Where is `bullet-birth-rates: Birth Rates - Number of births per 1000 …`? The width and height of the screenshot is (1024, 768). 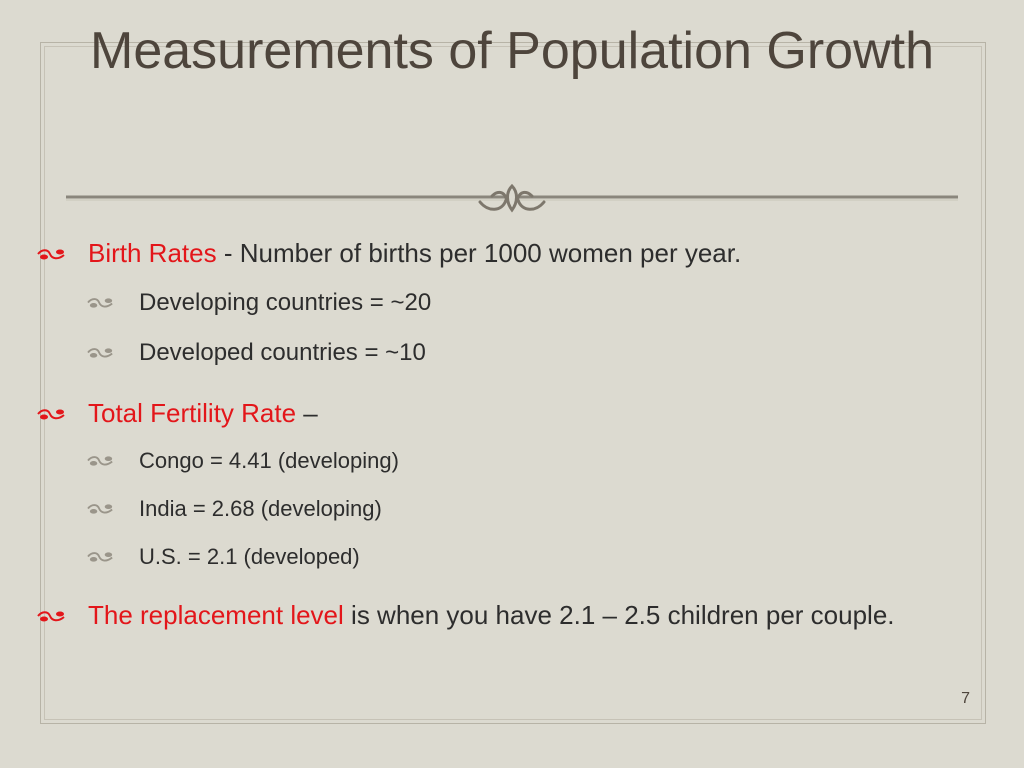
bullet-birth-rates: Birth Rates - Number of births per 1000 … is located at coordinates (501, 253).